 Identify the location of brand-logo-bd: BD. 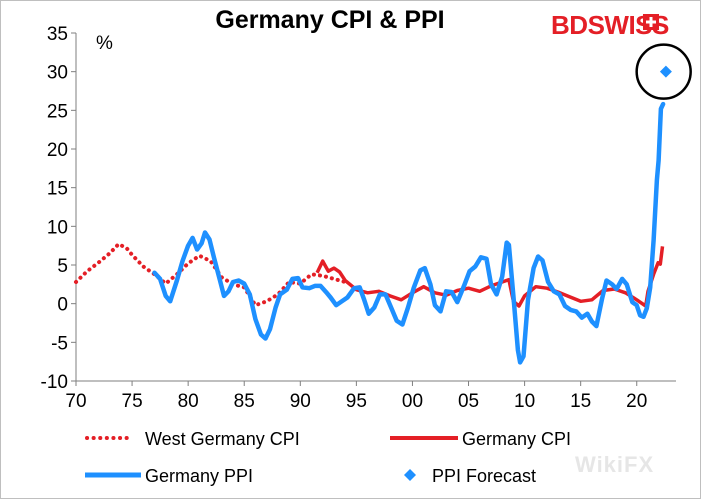
(569, 25).